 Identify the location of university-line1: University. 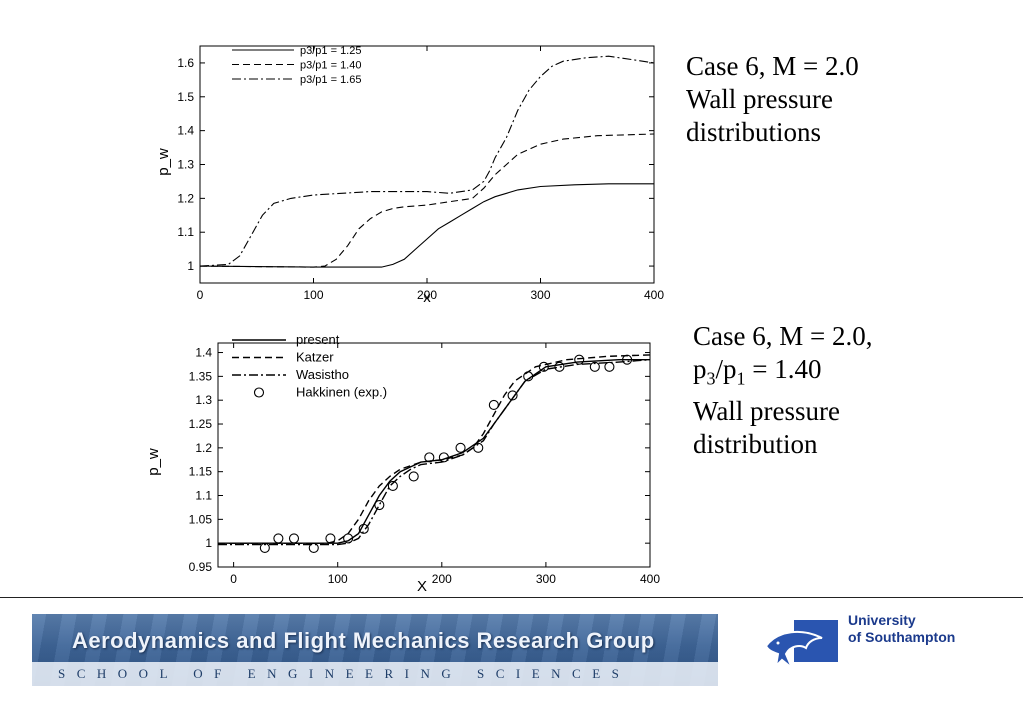
(882, 620).